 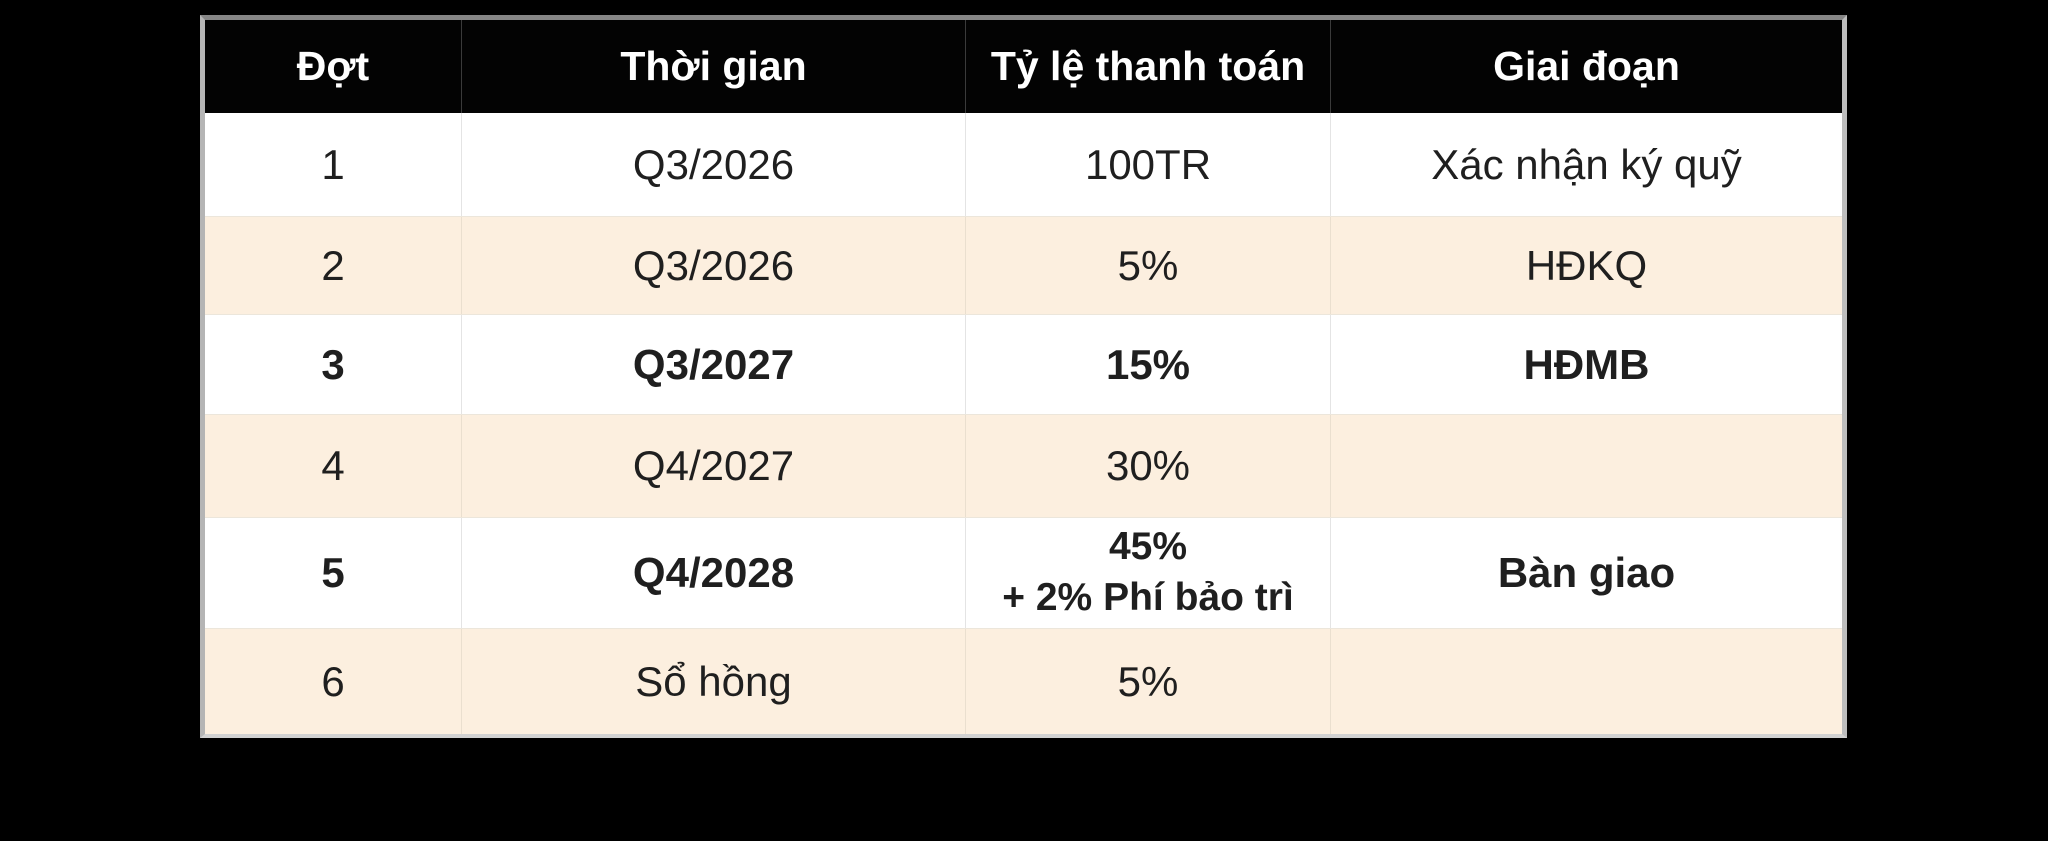 What do you see at coordinates (1586, 66) in the screenshot?
I see `header-cell-stage: Giai đoạn` at bounding box center [1586, 66].